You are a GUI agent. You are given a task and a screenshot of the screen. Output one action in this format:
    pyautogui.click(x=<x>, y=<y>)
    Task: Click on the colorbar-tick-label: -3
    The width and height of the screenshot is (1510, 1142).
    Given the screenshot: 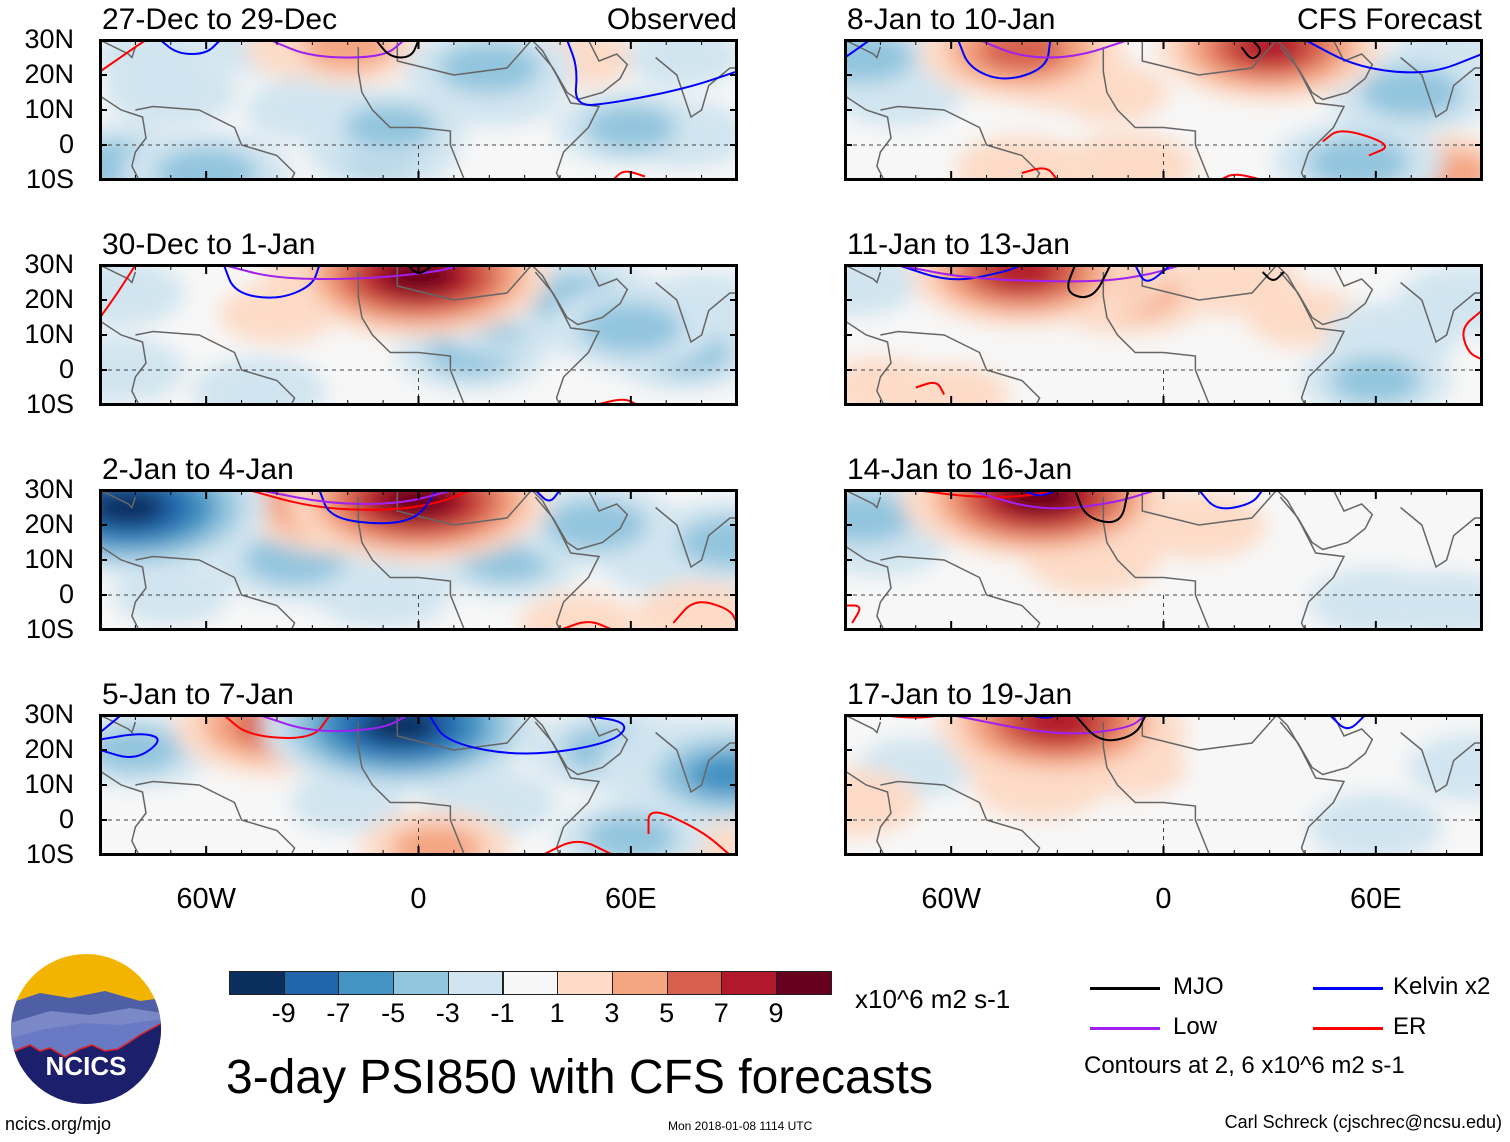 What is the action you would take?
    pyautogui.click(x=447, y=1013)
    